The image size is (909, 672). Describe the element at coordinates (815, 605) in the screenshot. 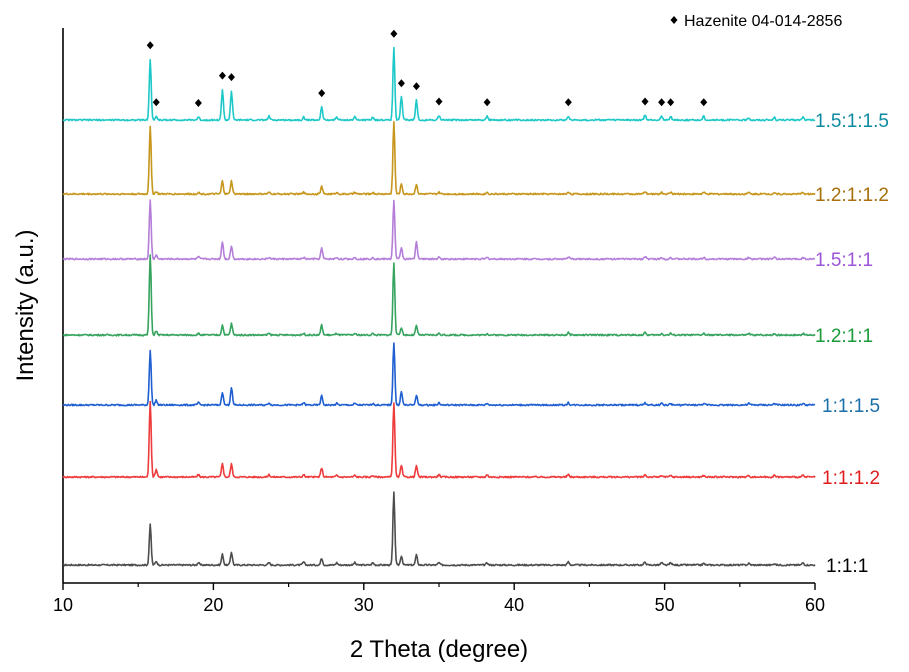

I see `x-tick-label: 60` at that location.